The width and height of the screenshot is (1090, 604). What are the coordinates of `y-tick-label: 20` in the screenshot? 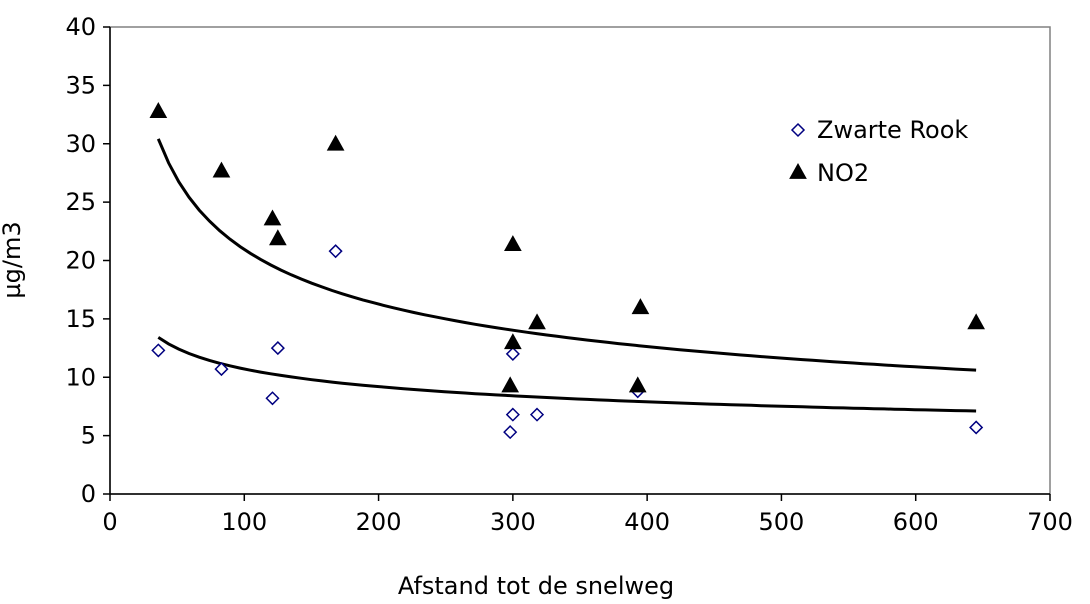 It's located at (80, 261).